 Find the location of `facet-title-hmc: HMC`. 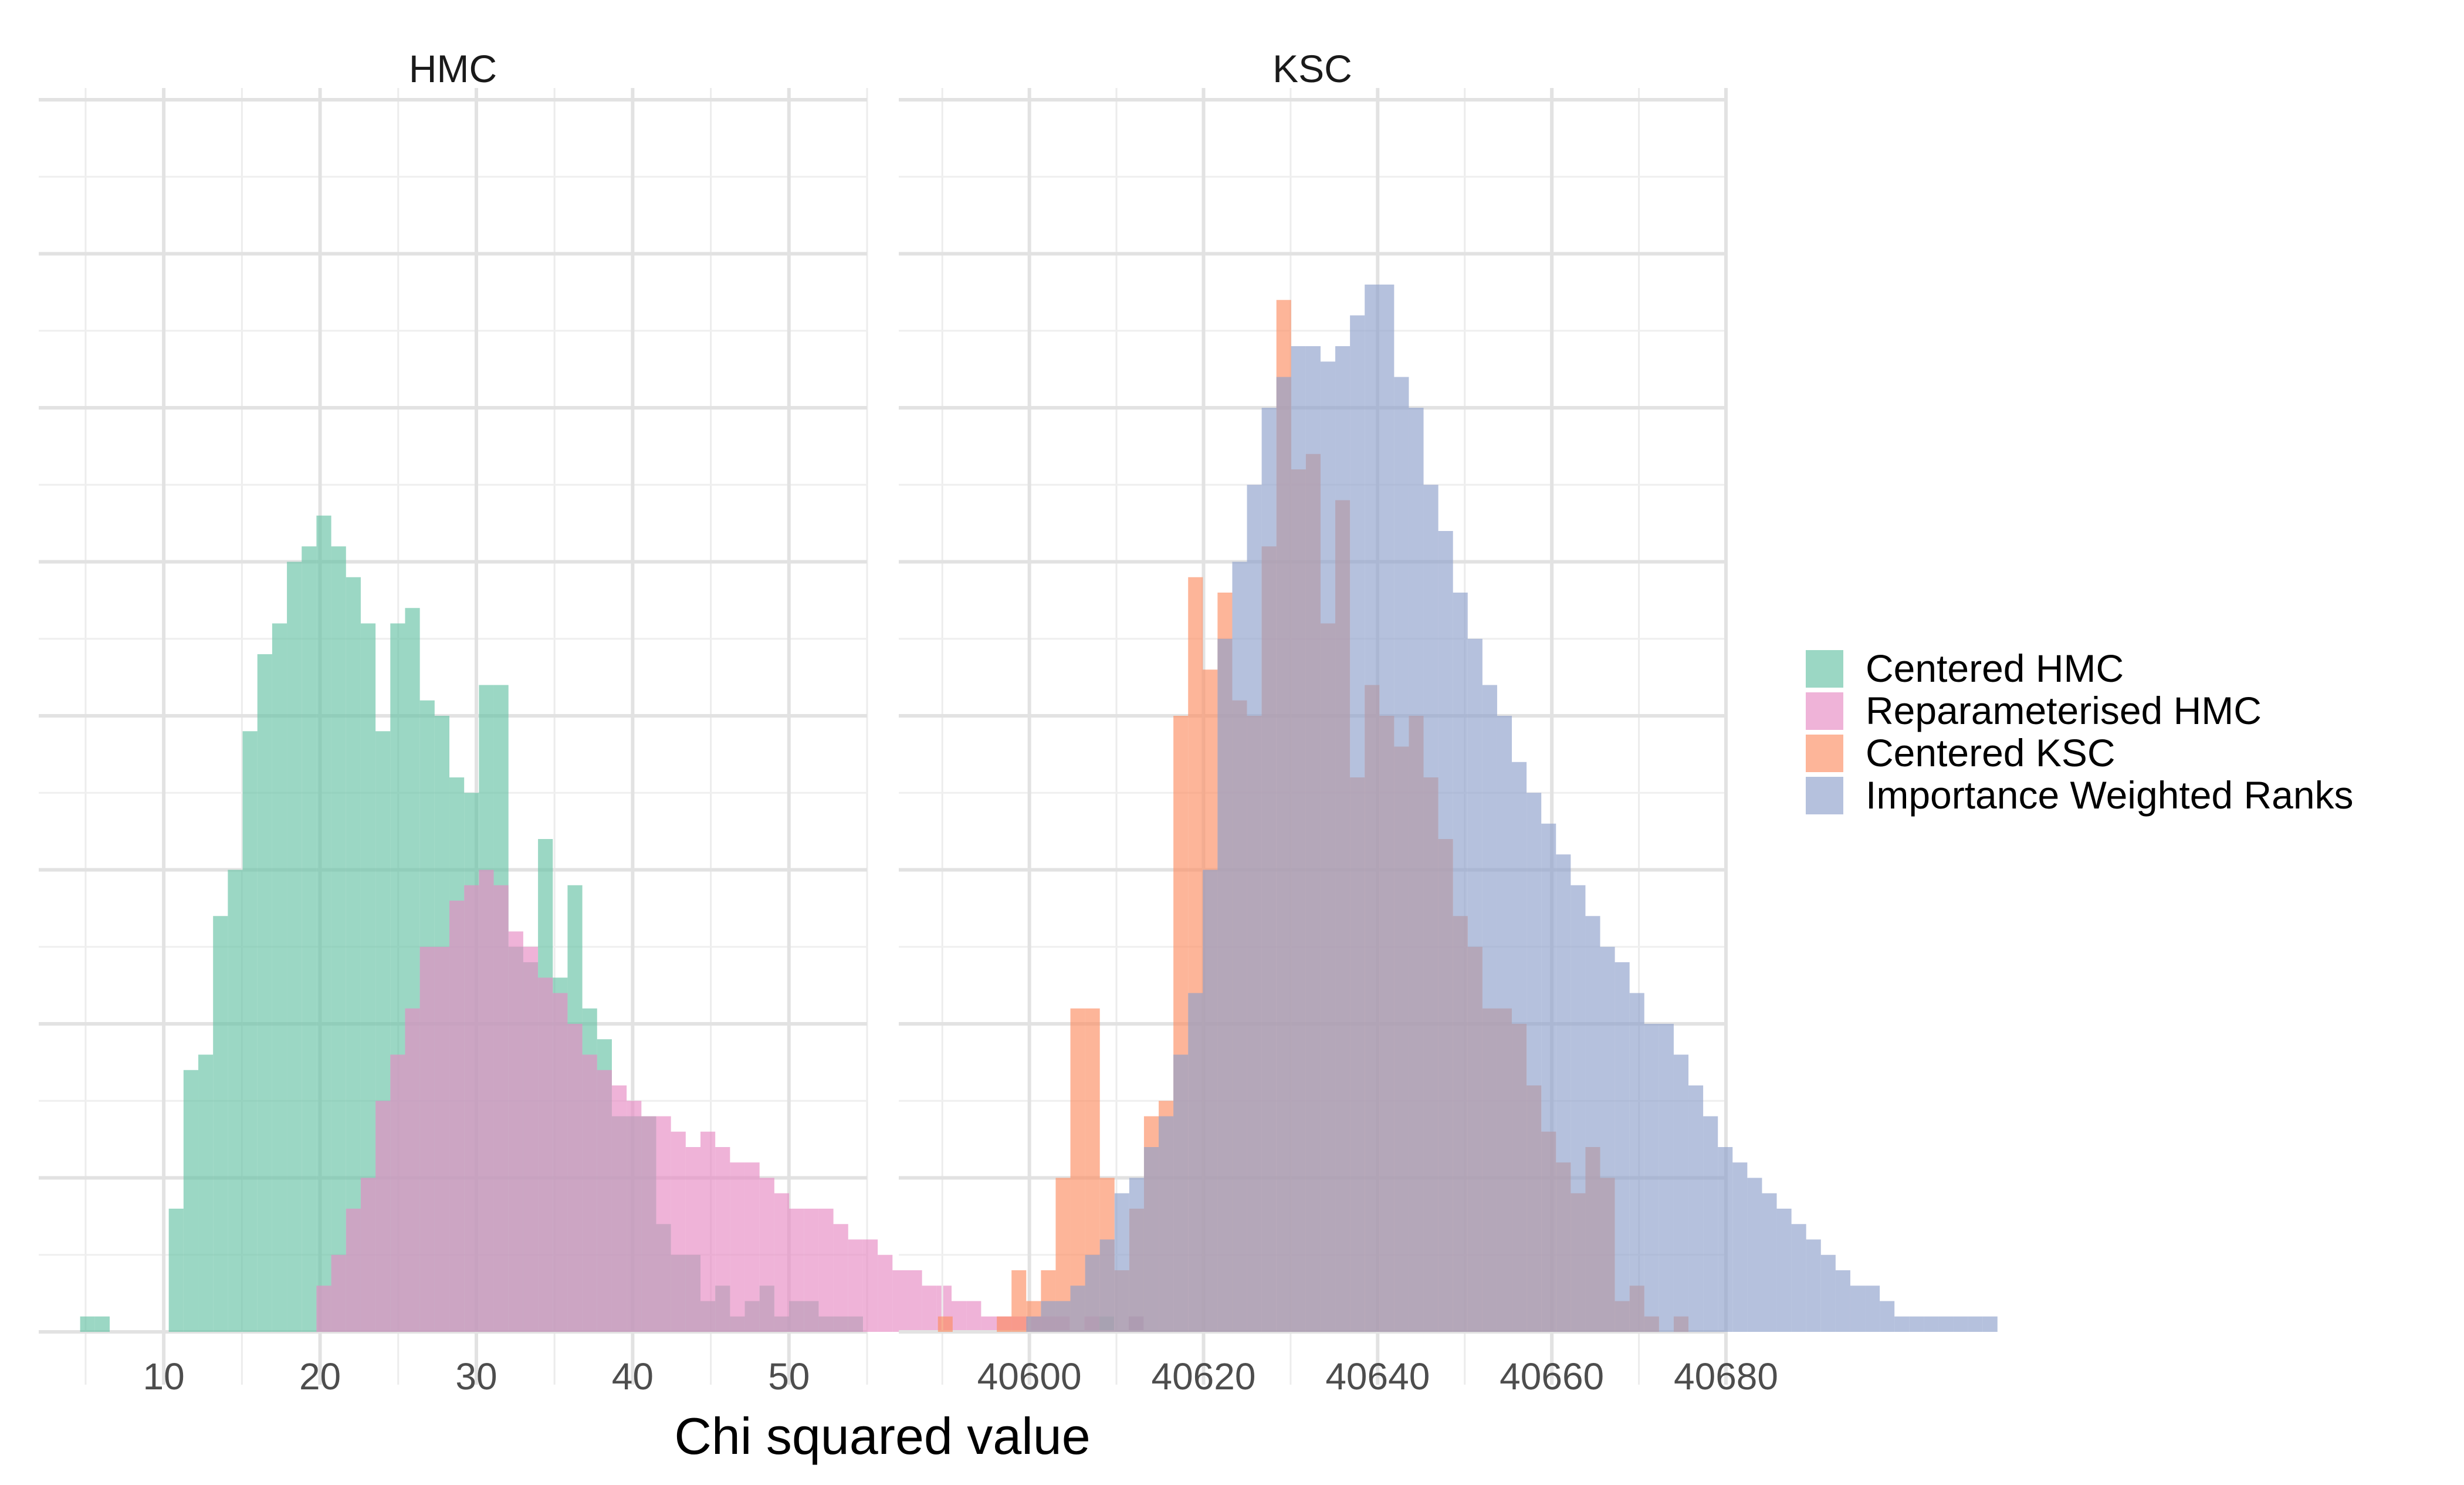

facet-title-hmc: HMC is located at coordinates (453, 68).